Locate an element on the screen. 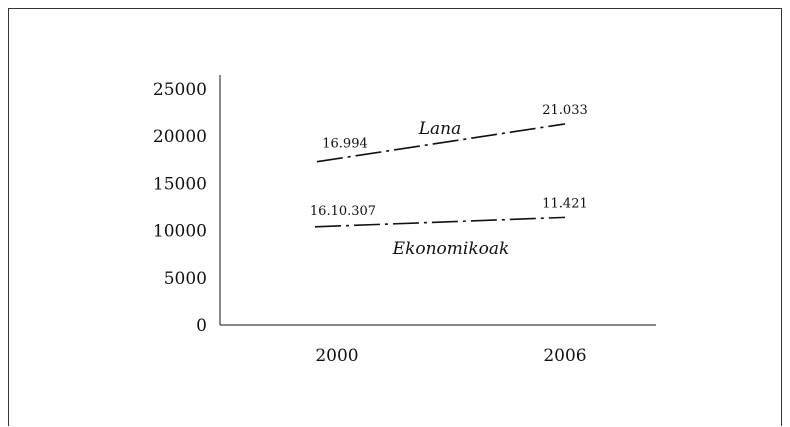 The height and width of the screenshot is (427, 790). series-line-lana is located at coordinates (441, 143).